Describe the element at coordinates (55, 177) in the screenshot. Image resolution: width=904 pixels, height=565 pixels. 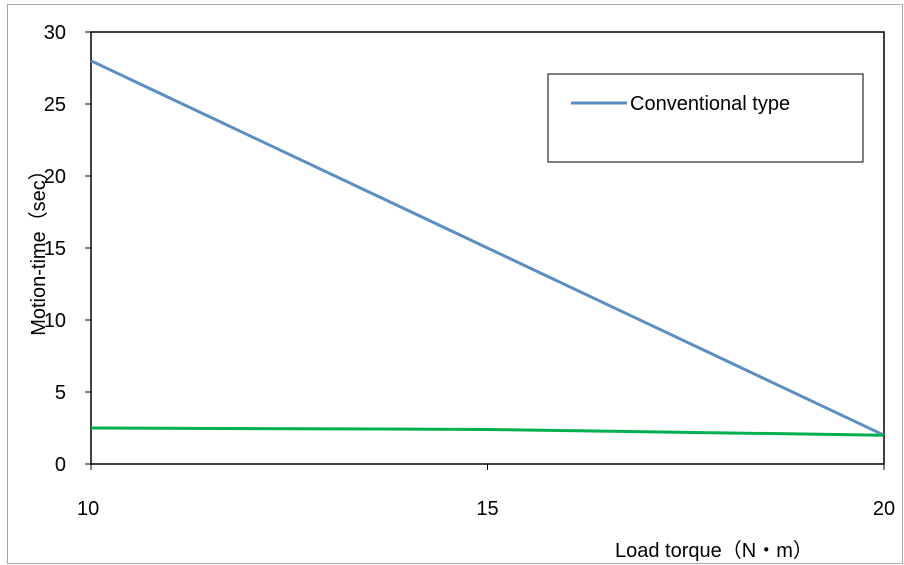
I see `y-tick-label: 20` at that location.